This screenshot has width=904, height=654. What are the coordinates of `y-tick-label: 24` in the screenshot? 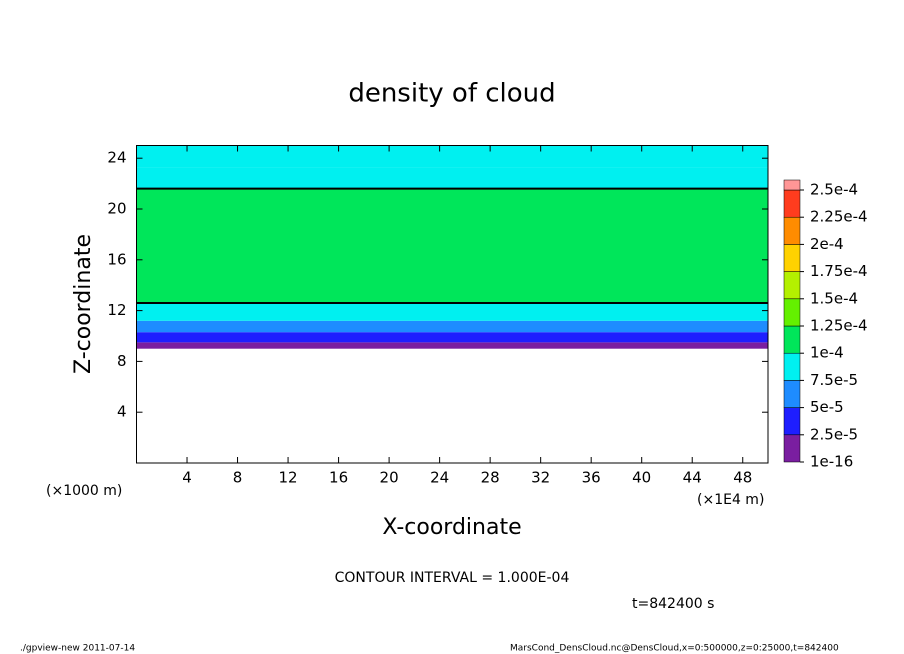 It's located at (116, 158).